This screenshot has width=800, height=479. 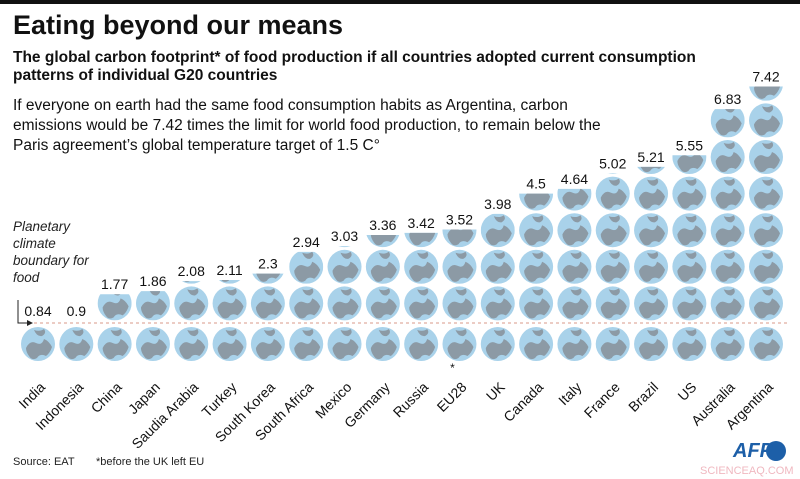 I want to click on boundary-arrow, so click(x=23, y=312).